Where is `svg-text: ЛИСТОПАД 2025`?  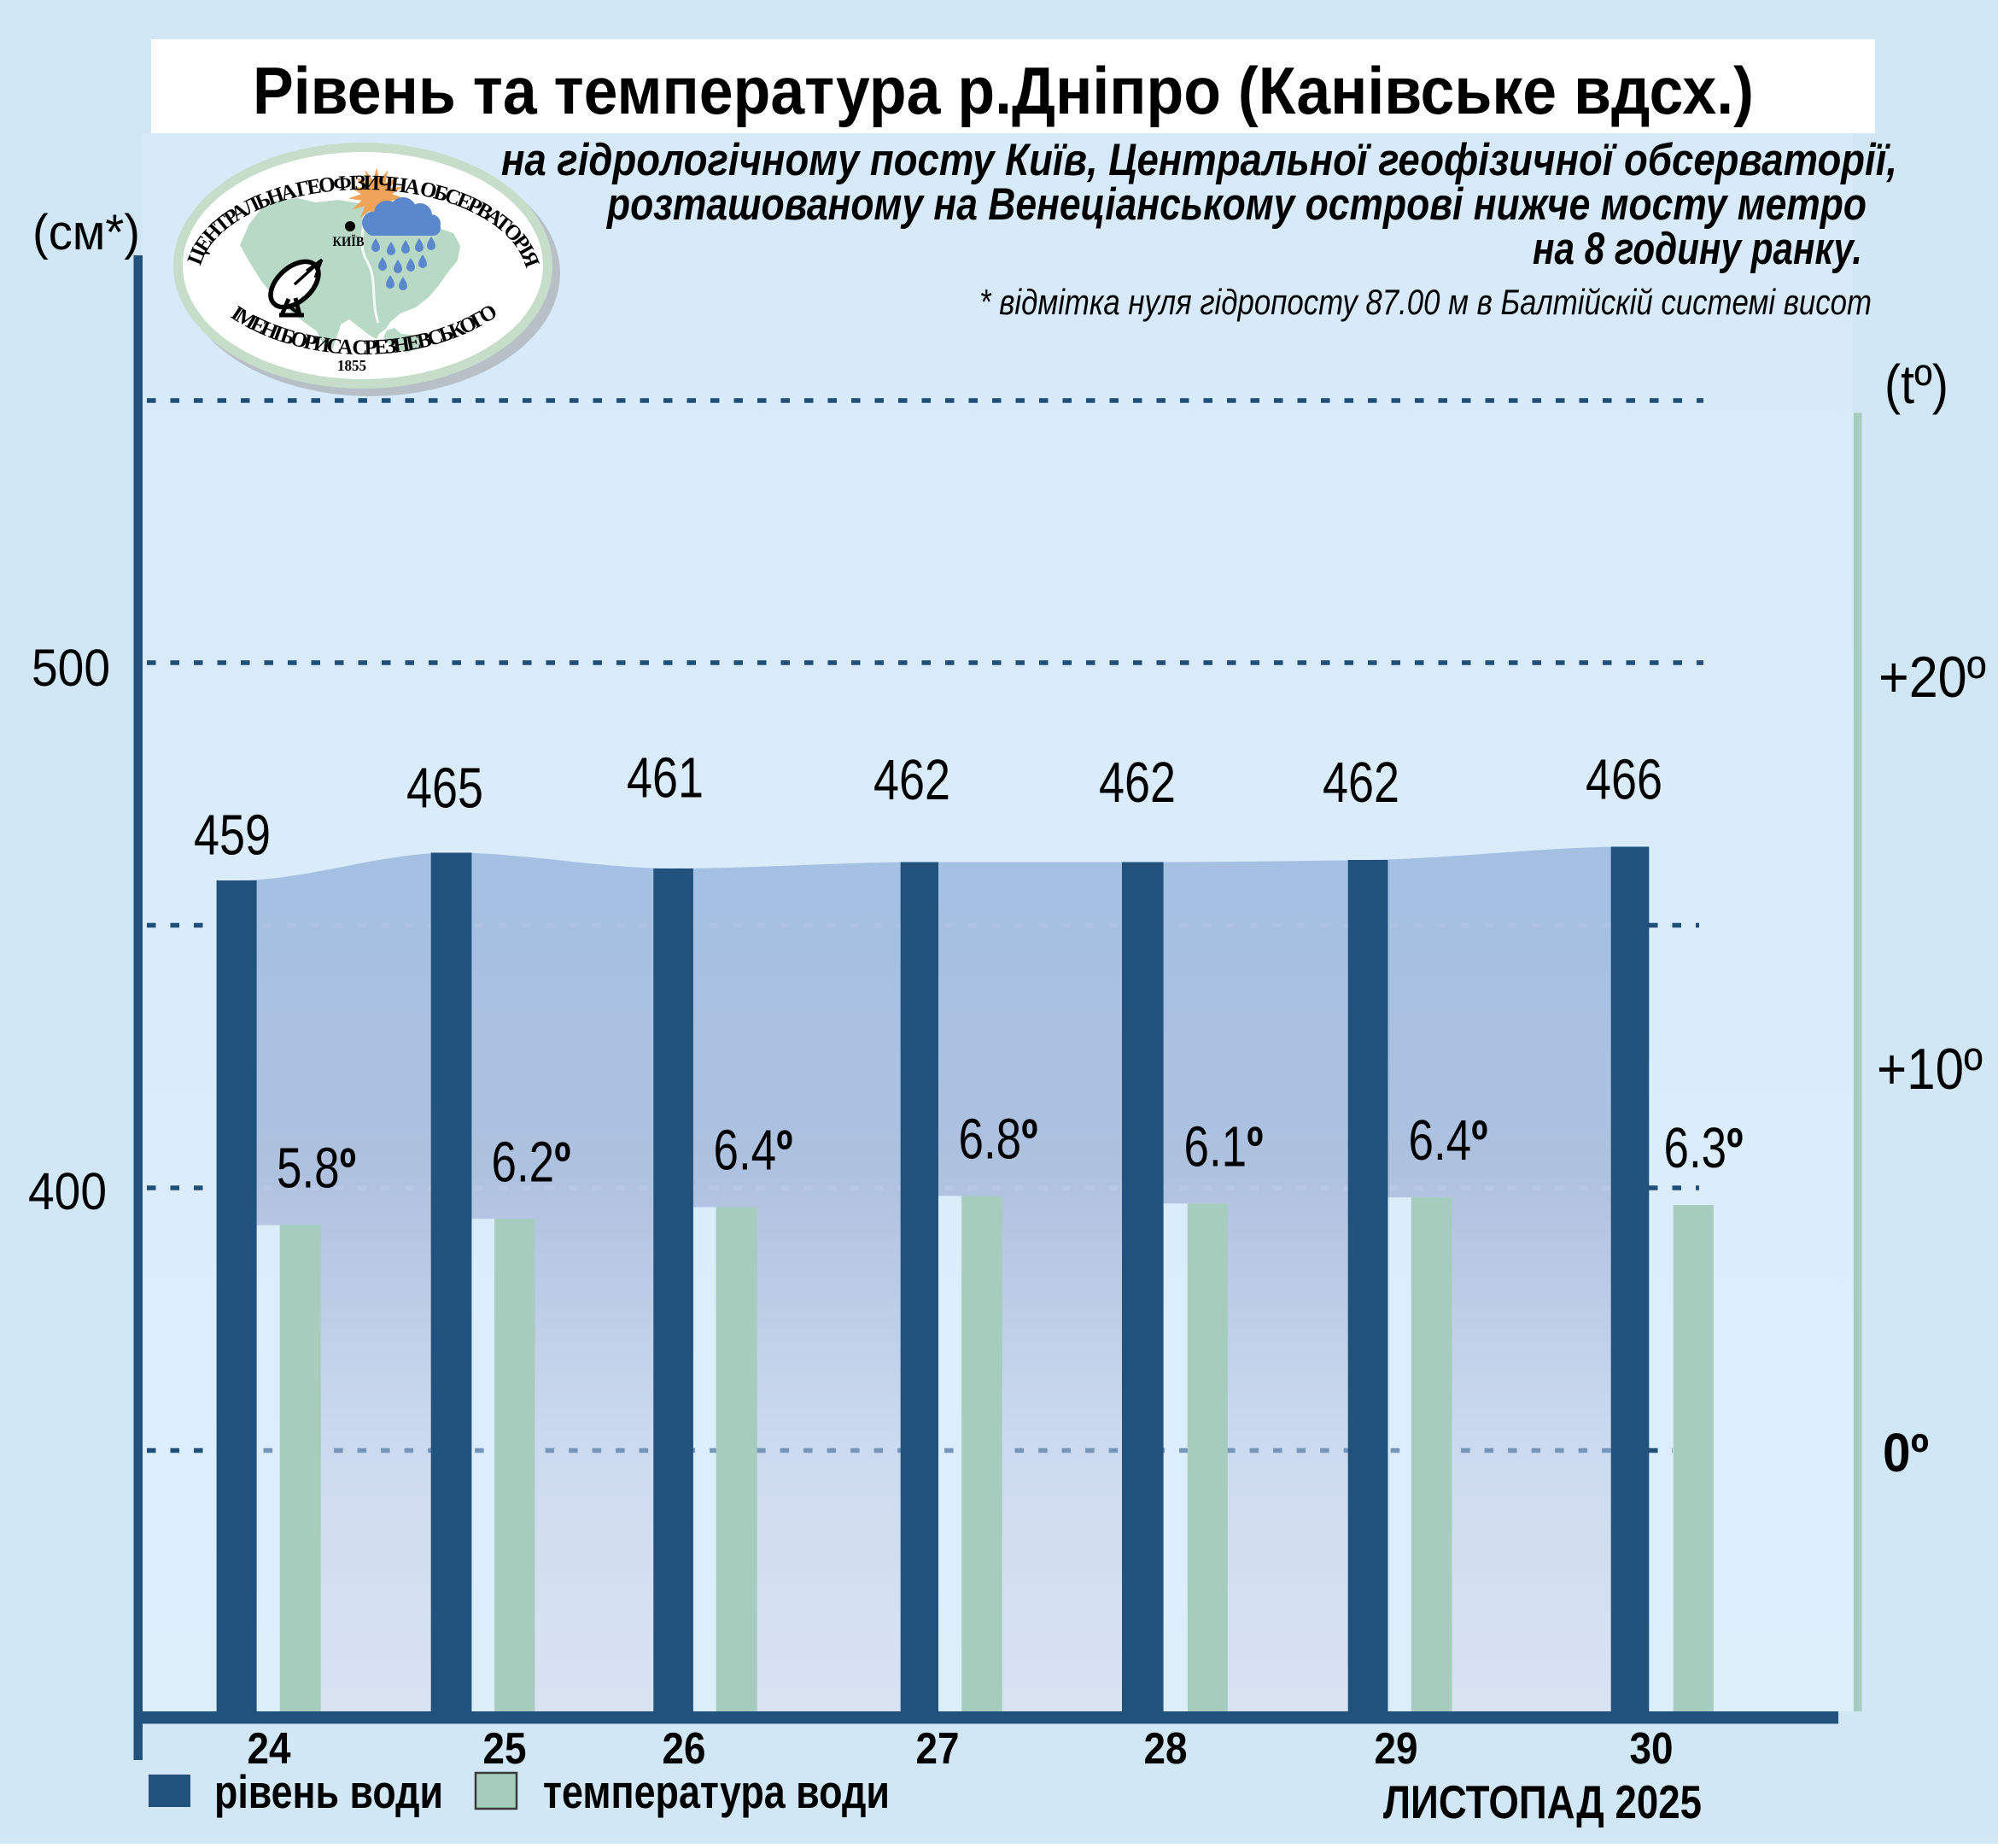 svg-text: ЛИСТОПАД 2025 is located at coordinates (1542, 1802).